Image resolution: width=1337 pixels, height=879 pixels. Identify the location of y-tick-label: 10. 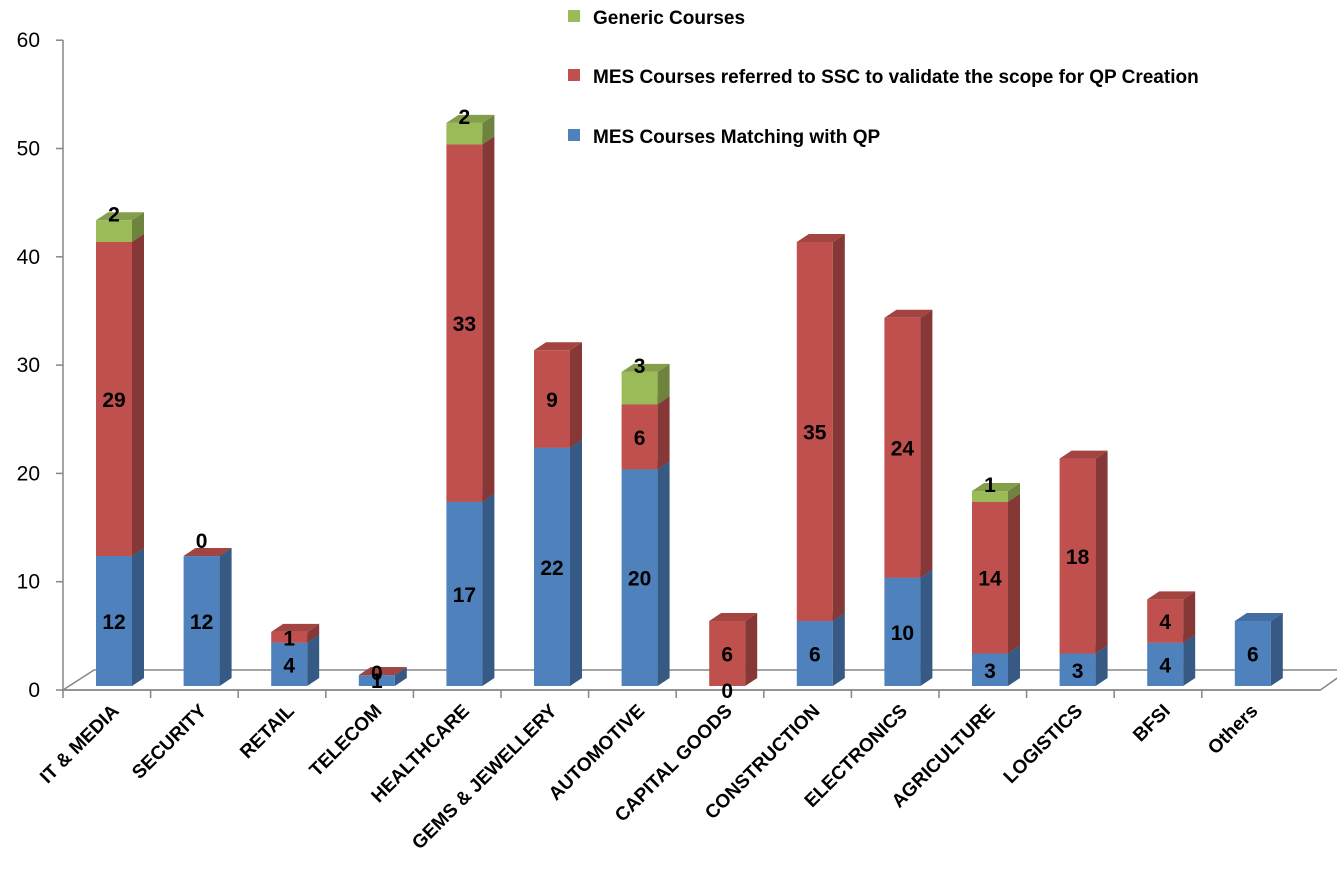
(28, 582).